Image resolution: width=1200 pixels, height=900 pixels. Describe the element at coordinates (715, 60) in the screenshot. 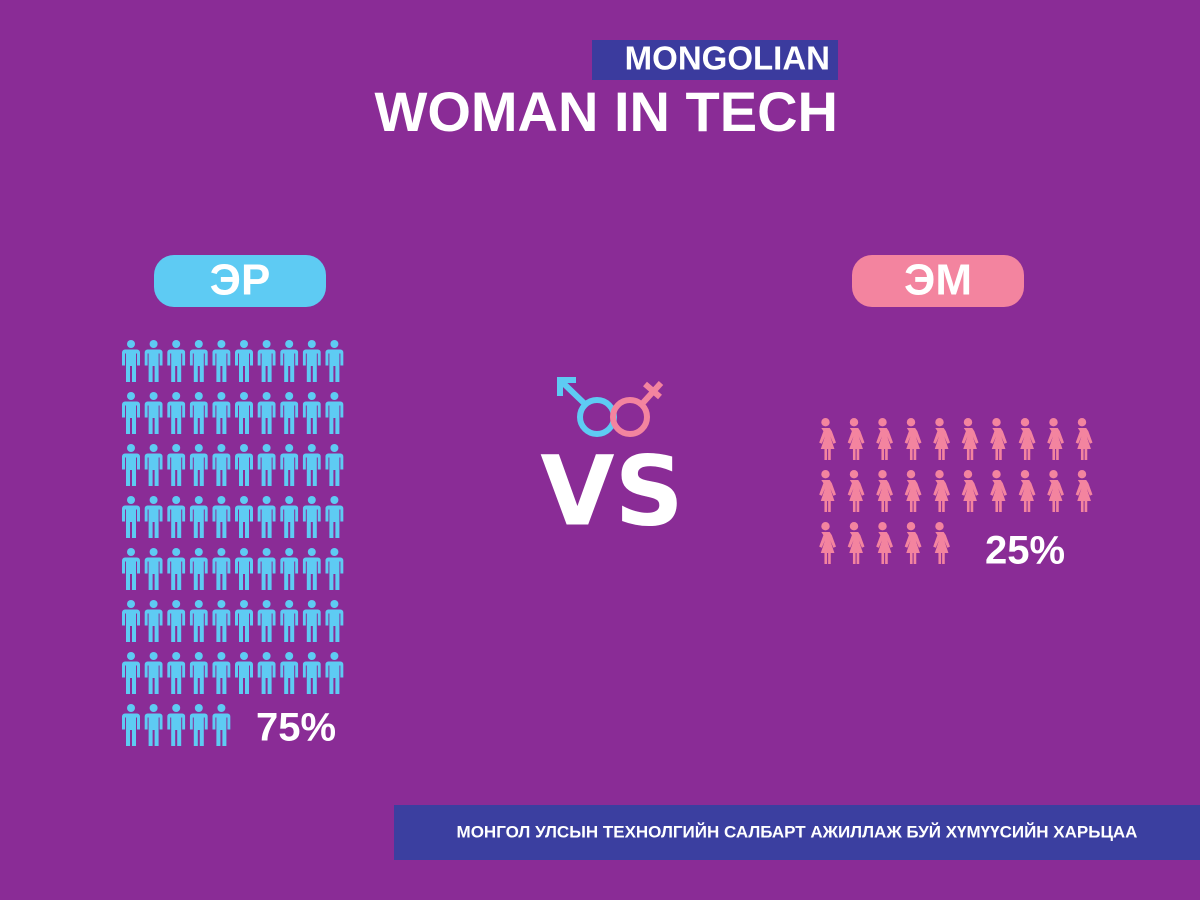

I see `subtitle-box` at that location.